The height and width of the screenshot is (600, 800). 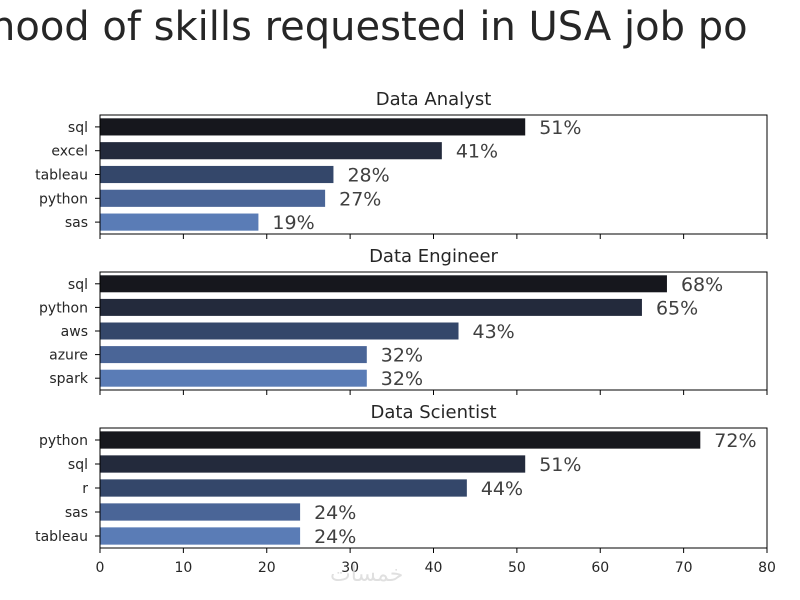 I want to click on y-tick-label: excel, so click(x=69, y=152).